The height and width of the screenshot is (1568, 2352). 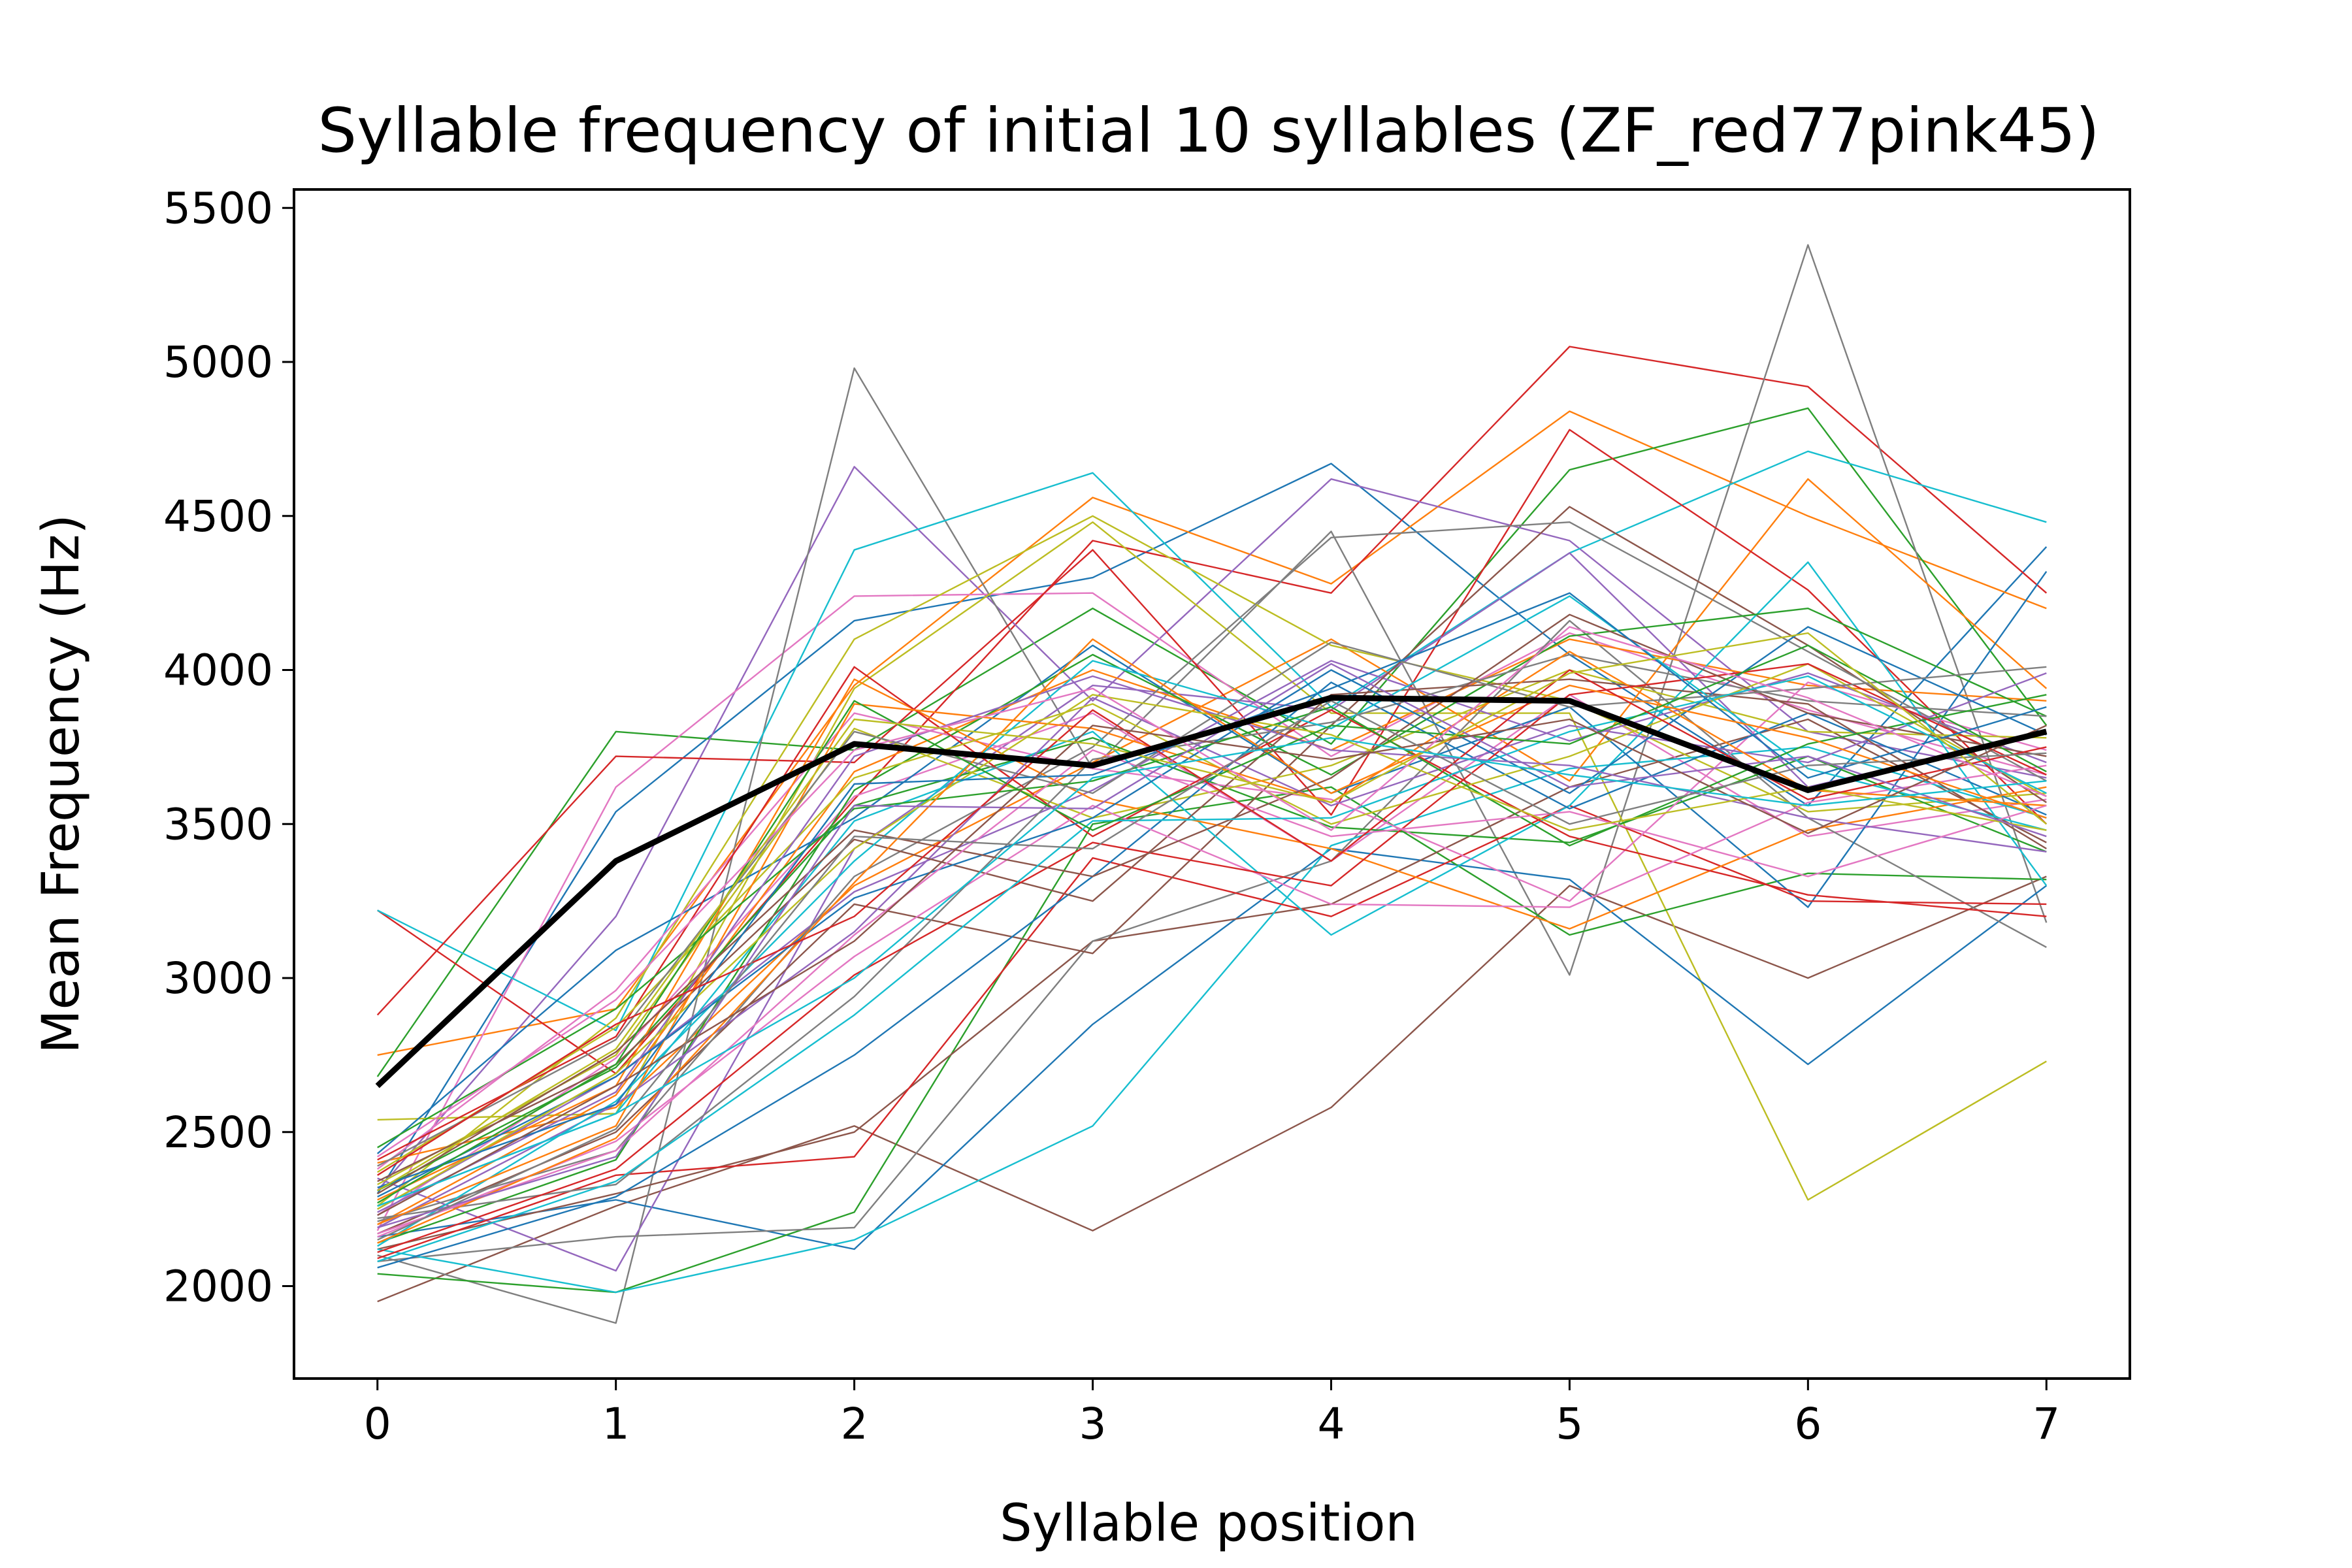 I want to click on y-tick-label: 4000, so click(x=218, y=670).